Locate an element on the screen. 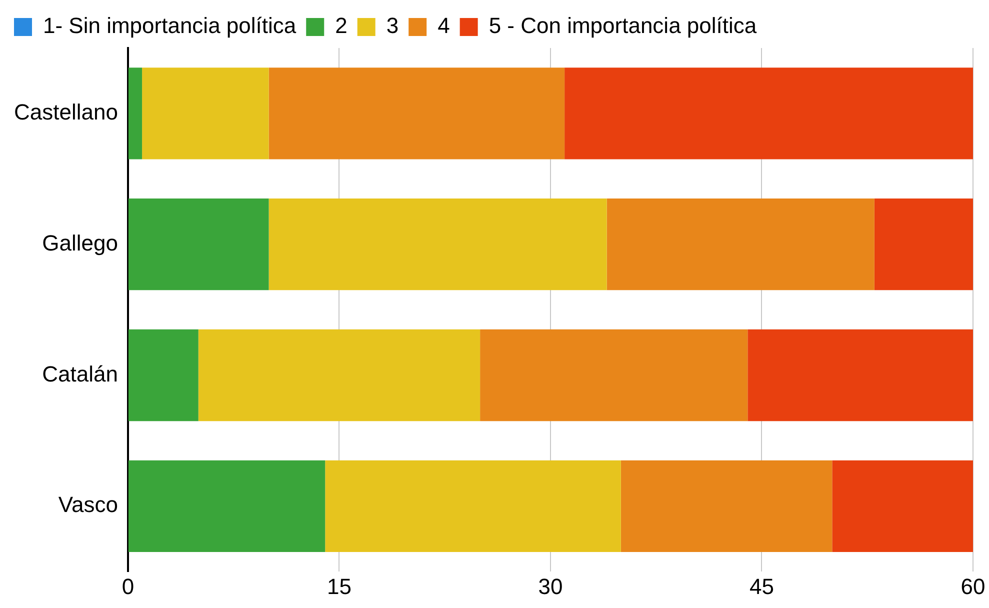  x-tick-label: 0 is located at coordinates (128, 586).